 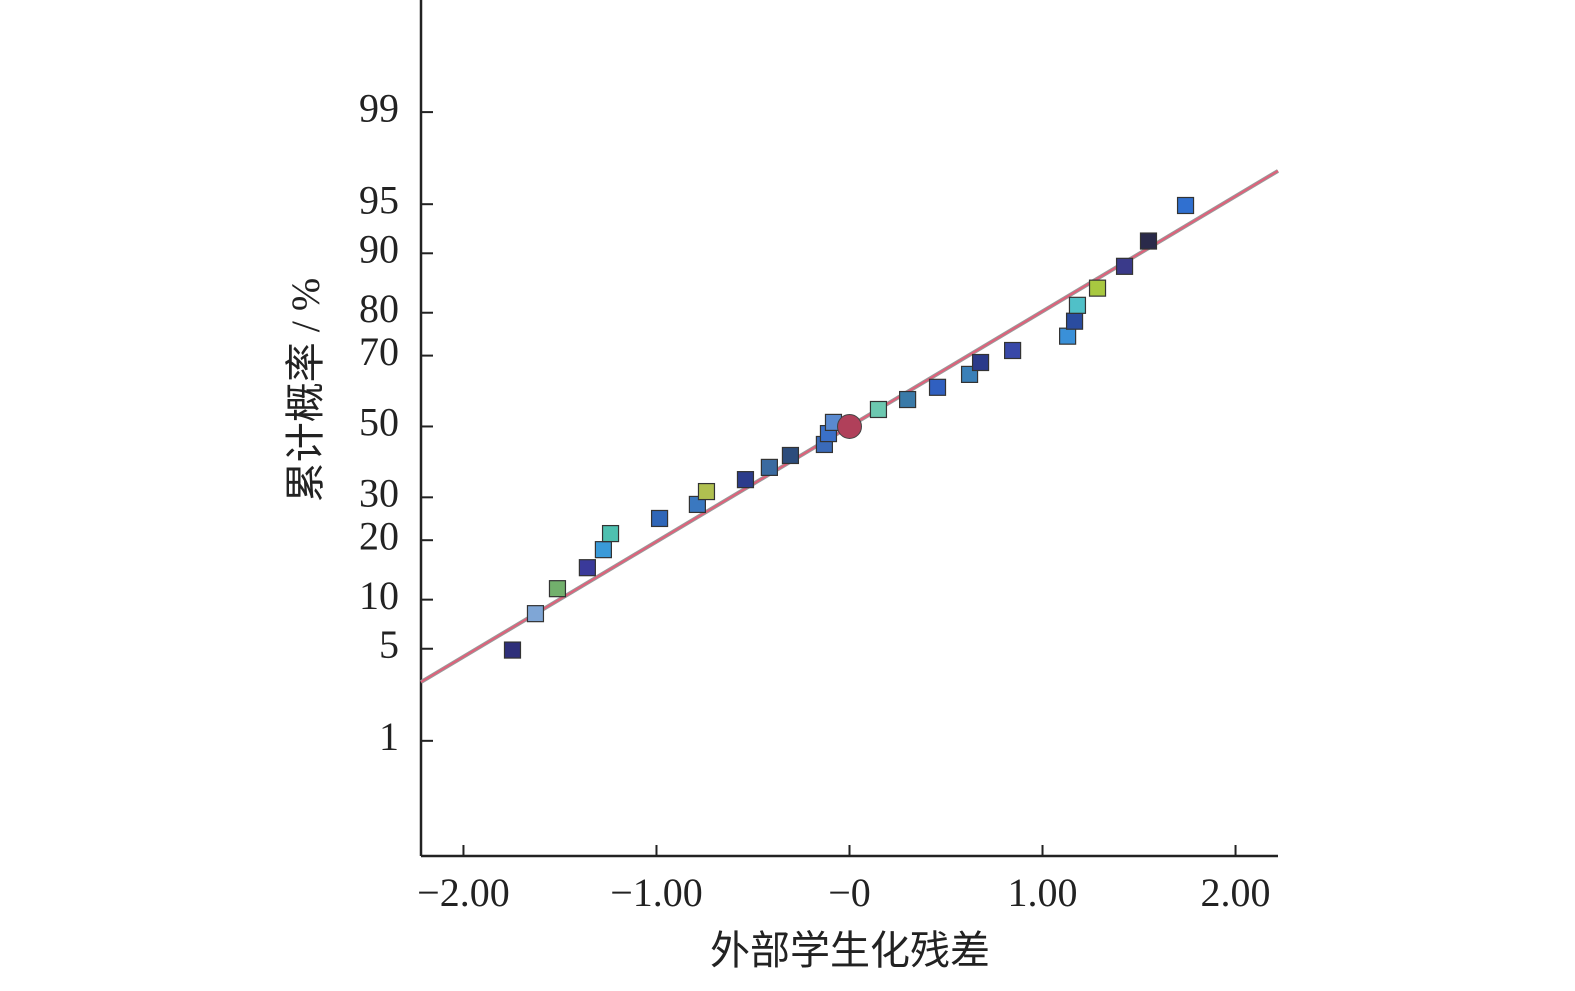 I want to click on x-tick-label: −2.00, so click(x=463, y=892).